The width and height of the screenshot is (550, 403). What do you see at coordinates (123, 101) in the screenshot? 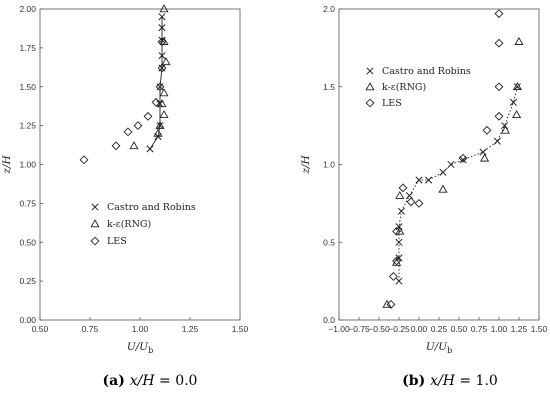
I see `series-diamond` at bounding box center [123, 101].